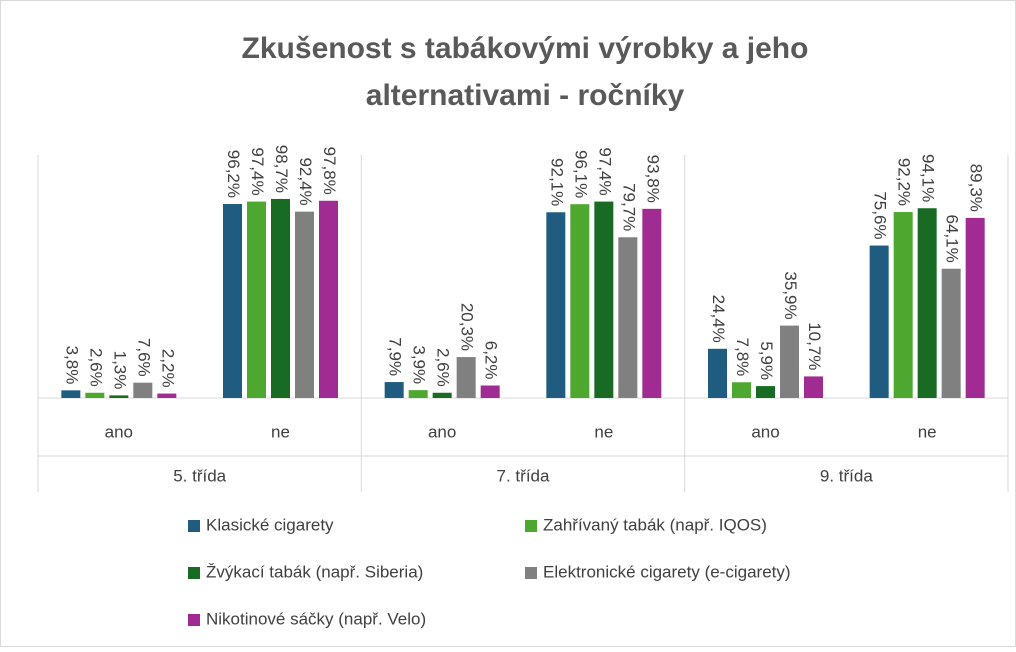 This screenshot has width=1016, height=652. What do you see at coordinates (667, 571) in the screenshot?
I see `legend-label: Elektronické cigarety (e-cigarety)` at bounding box center [667, 571].